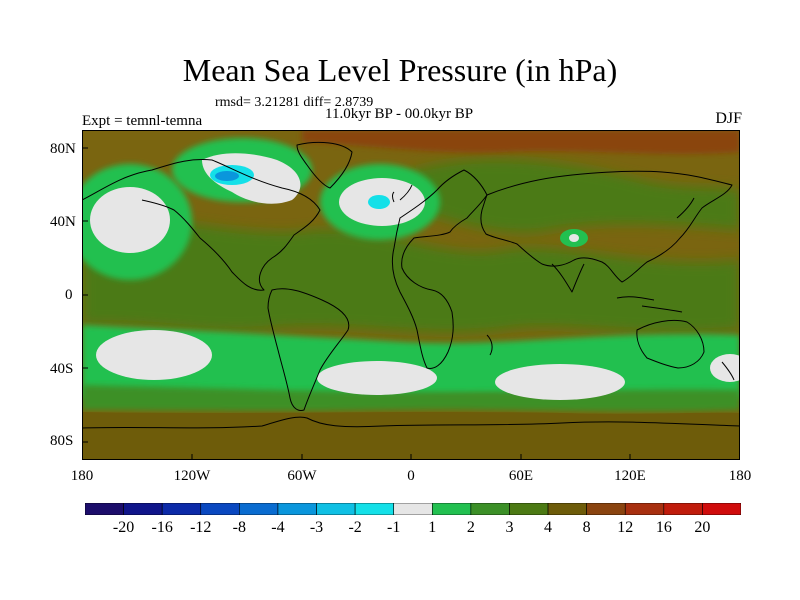 Image resolution: width=800 pixels, height=600 pixels. What do you see at coordinates (439, 269) in the screenshot?
I see `coast-europe-africa` at bounding box center [439, 269].